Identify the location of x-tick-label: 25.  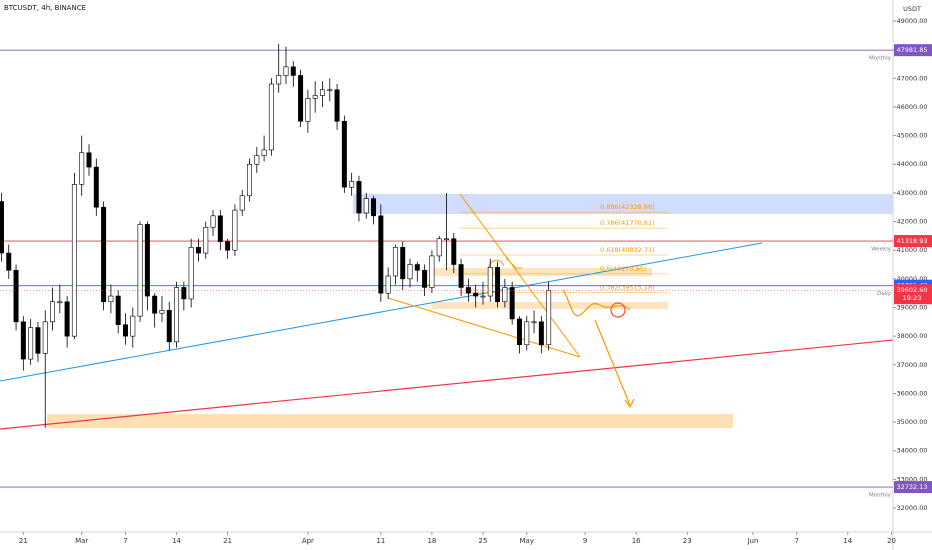
(483, 541).